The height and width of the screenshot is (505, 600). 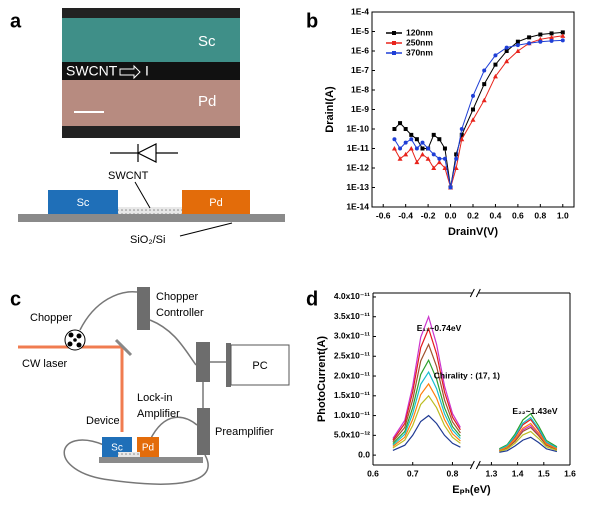 What do you see at coordinates (117, 448) in the screenshot?
I see `pad-label: Sc` at bounding box center [117, 448].